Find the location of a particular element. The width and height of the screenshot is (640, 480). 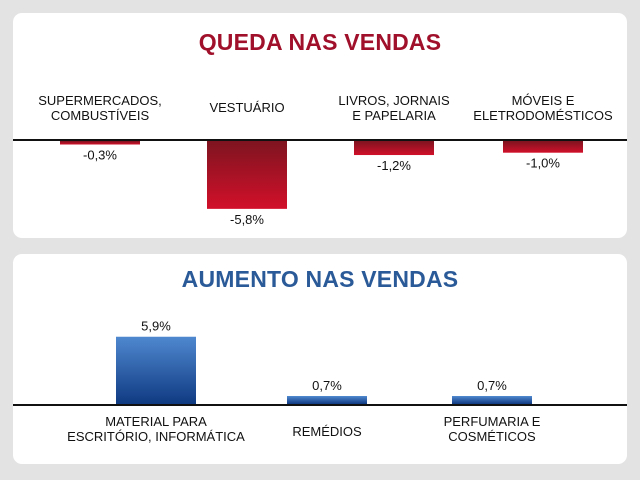

decrease-chart-title: QUEDA NAS VENDAS is located at coordinates (320, 42).